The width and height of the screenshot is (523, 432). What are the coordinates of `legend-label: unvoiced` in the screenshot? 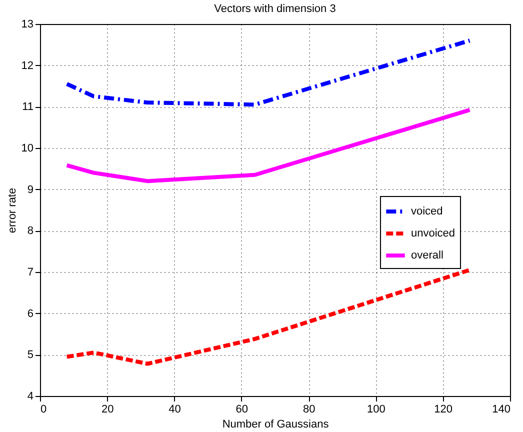 It's located at (433, 234).